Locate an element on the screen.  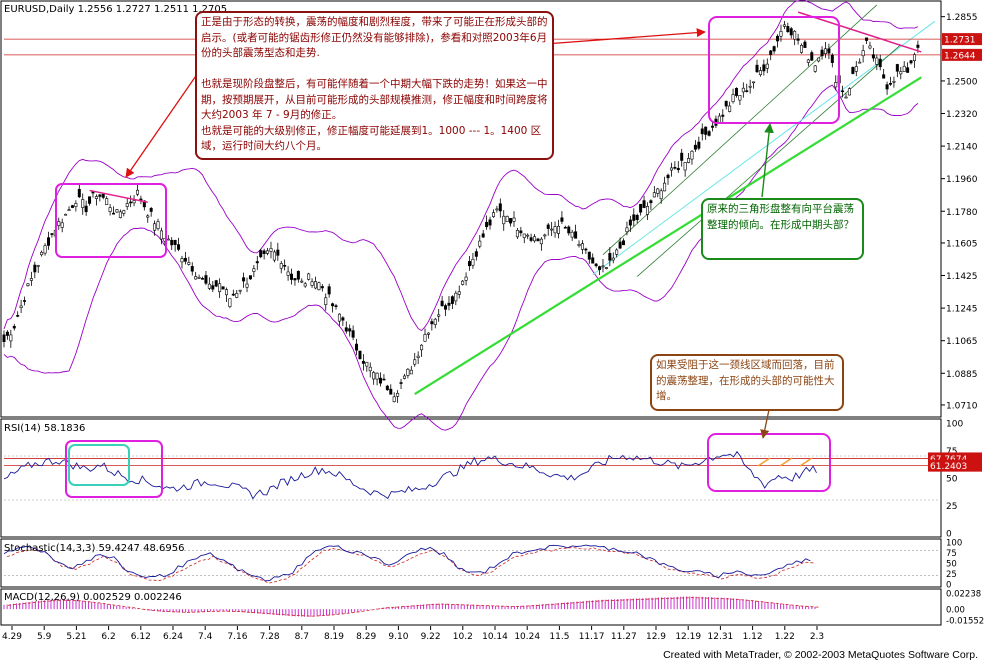
x-axis-label: 7.28 is located at coordinates (270, 637).